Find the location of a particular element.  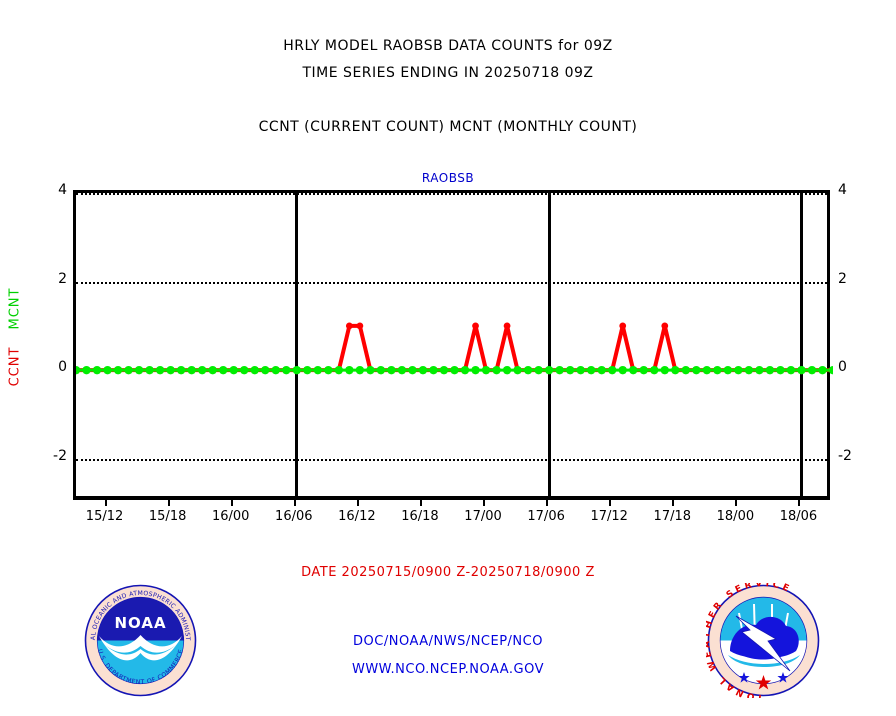

chart-title-line2: TIME SERIES ENDING IN 20250718 09Z is located at coordinates (448, 73).